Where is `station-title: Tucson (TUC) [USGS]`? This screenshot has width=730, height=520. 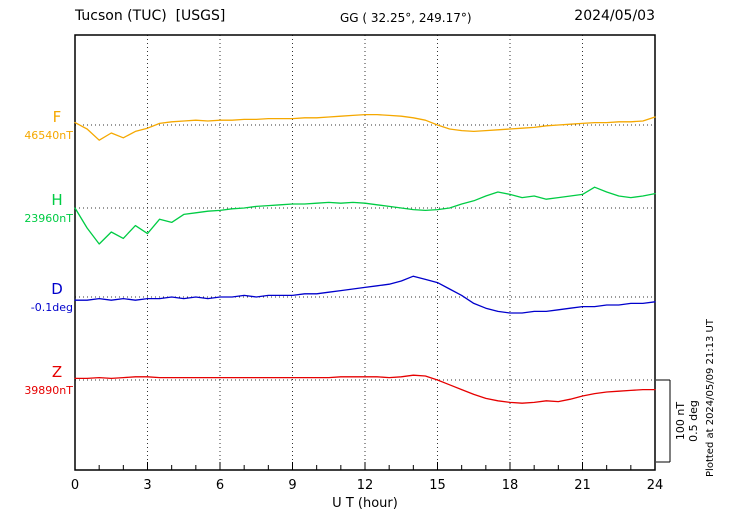 station-title: Tucson (TUC) [USGS] is located at coordinates (150, 16).